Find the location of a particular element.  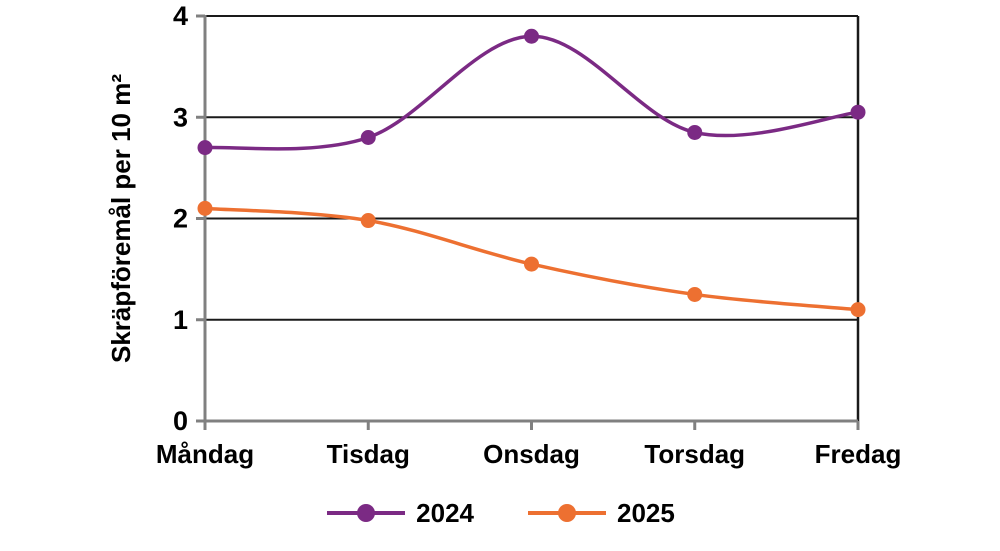

legend-swatch-2024-icon is located at coordinates (366, 513).